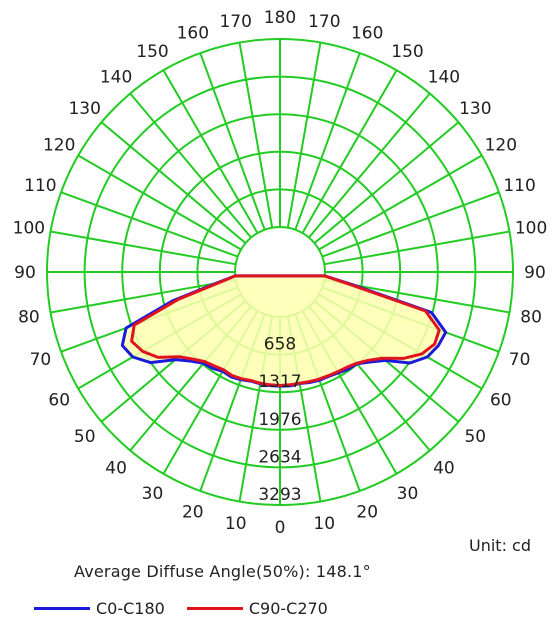 The width and height of the screenshot is (553, 623). What do you see at coordinates (222, 571) in the screenshot?
I see `diffuse-angle-label: Average Diffuse Angle(50%): 148.1°` at bounding box center [222, 571].